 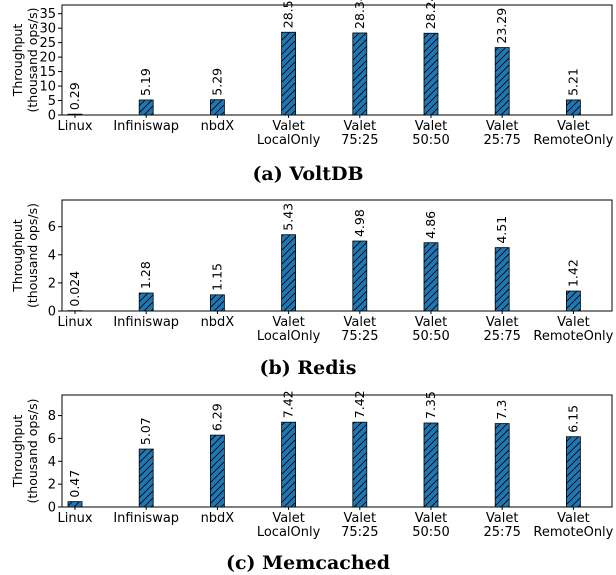 What do you see at coordinates (74, 289) in the screenshot?
I see `bar-value-label: 0.024` at bounding box center [74, 289].